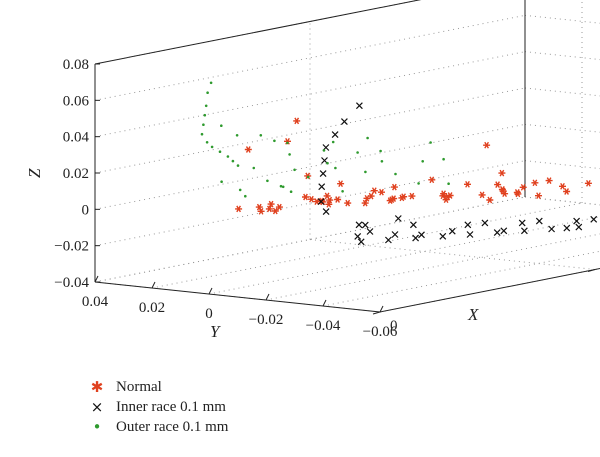 This screenshot has height=457, width=600. Describe the element at coordinates (139, 386) in the screenshot. I see `legend-label-normal: Normal` at that location.